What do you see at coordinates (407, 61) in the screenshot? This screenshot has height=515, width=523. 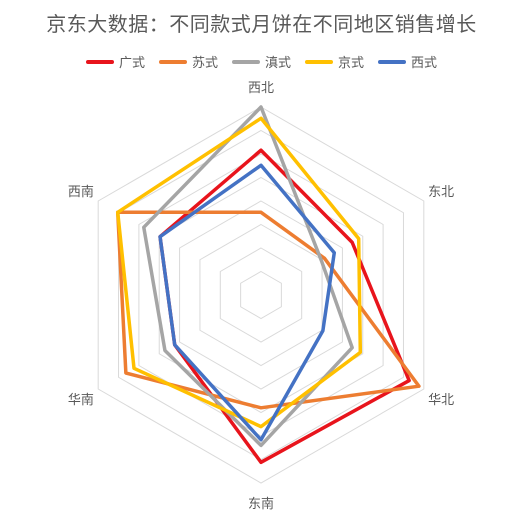 I see `legend-item: 西式` at bounding box center [407, 61].